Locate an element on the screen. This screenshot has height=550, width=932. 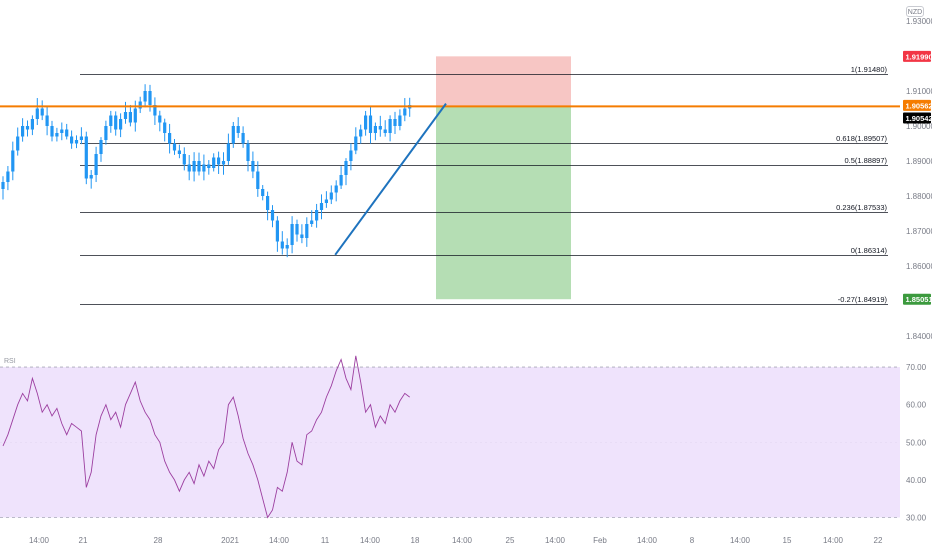
rsi-axis: 70.00 60.00 50.00 40.00 30.00 is located at coordinates (916, 442).